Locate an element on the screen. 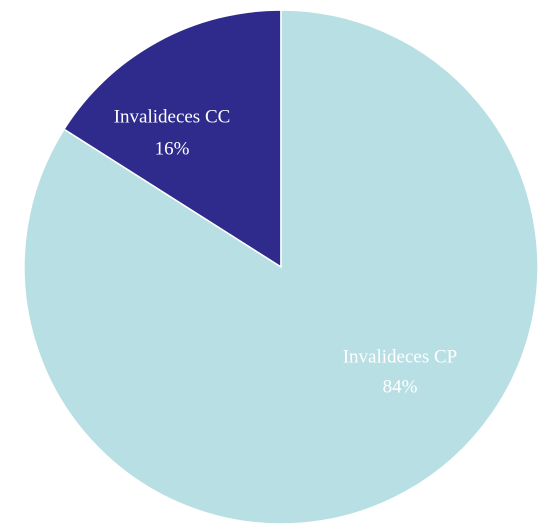 The image size is (539, 527). slice-value-label: 16% is located at coordinates (172, 148).